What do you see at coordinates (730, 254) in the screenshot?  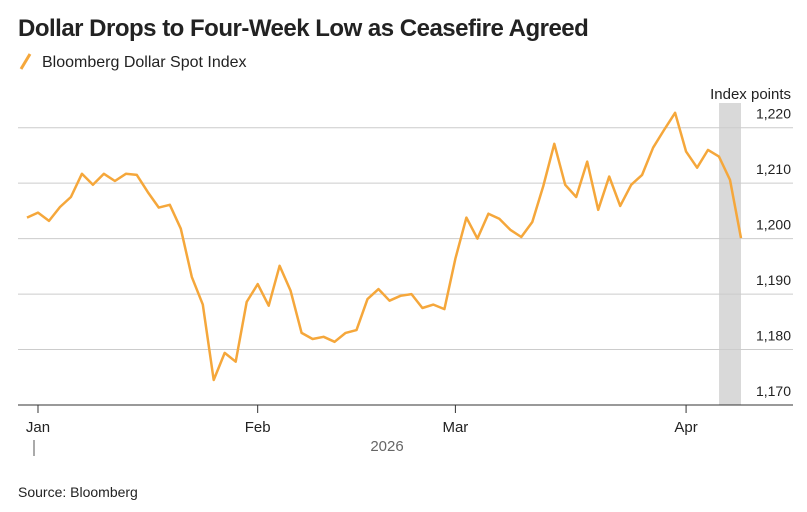 I see `highlight-band` at bounding box center [730, 254].